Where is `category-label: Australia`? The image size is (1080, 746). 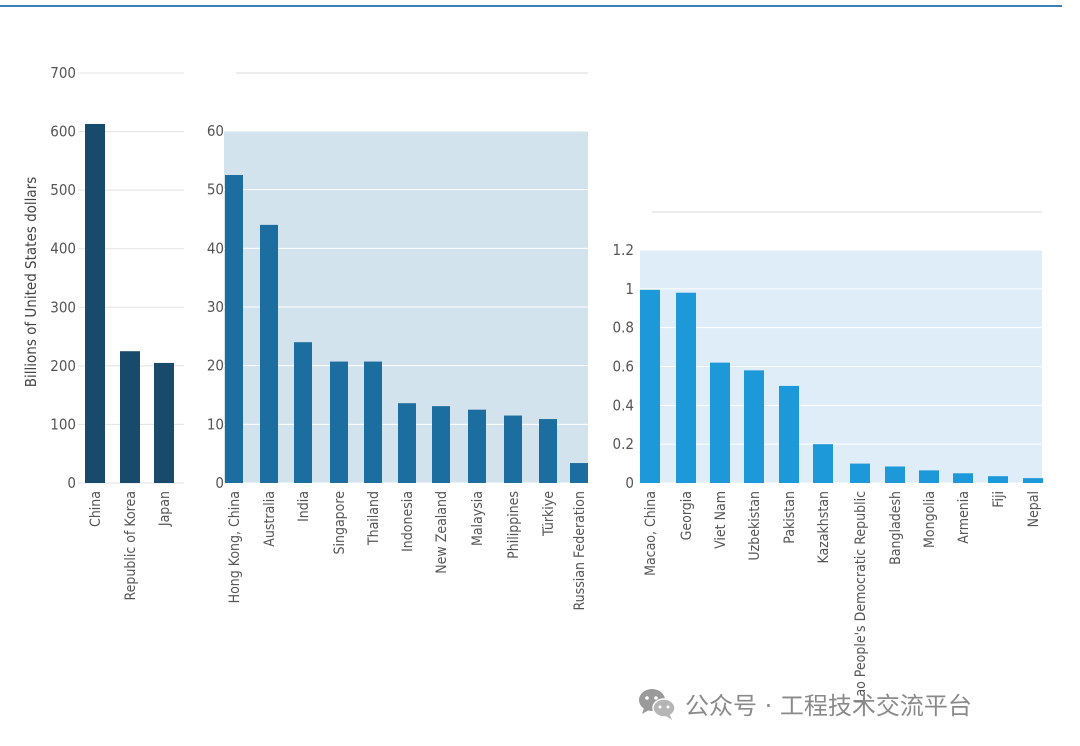 category-label: Australia is located at coordinates (270, 519).